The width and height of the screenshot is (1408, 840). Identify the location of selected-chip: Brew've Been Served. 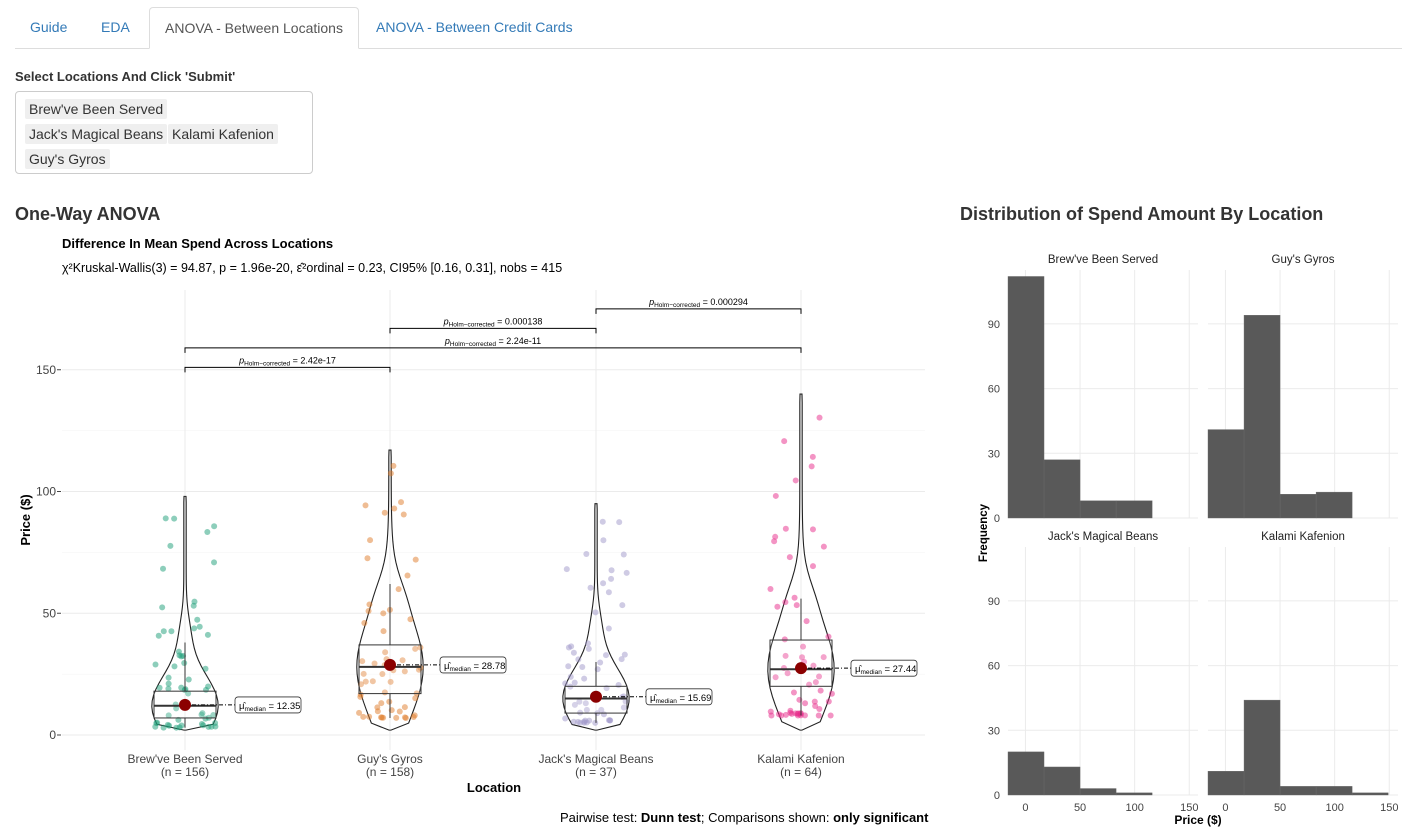
(96, 109).